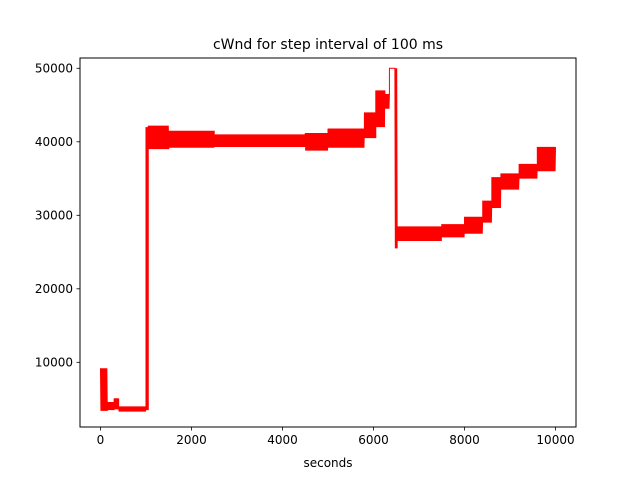 This screenshot has width=640, height=480. Describe the element at coordinates (336, 437) in the screenshot. I see `x-axis: 0 2000 4000 6000 8000 10000` at that location.